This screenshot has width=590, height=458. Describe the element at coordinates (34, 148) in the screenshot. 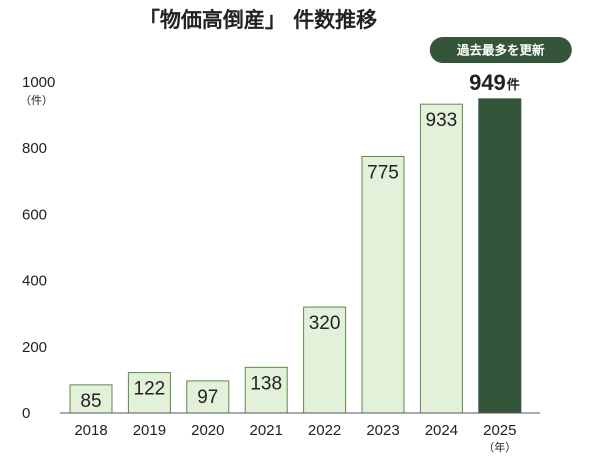

I see `y-tick-label: 800` at that location.